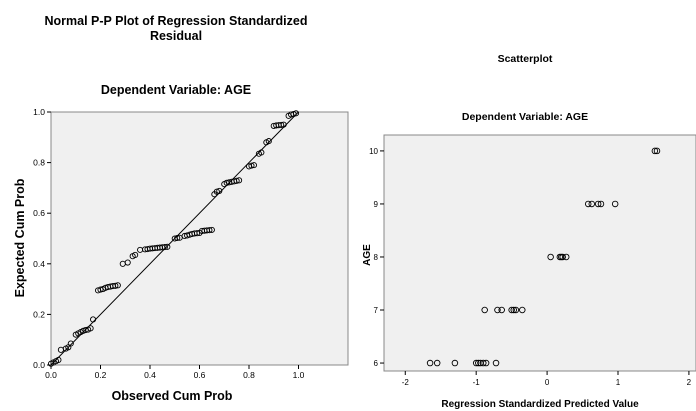 Image resolution: width=696 pixels, height=411 pixels. What do you see at coordinates (689, 382) in the screenshot?
I see `scatter-x-tick-label: 2` at bounding box center [689, 382].